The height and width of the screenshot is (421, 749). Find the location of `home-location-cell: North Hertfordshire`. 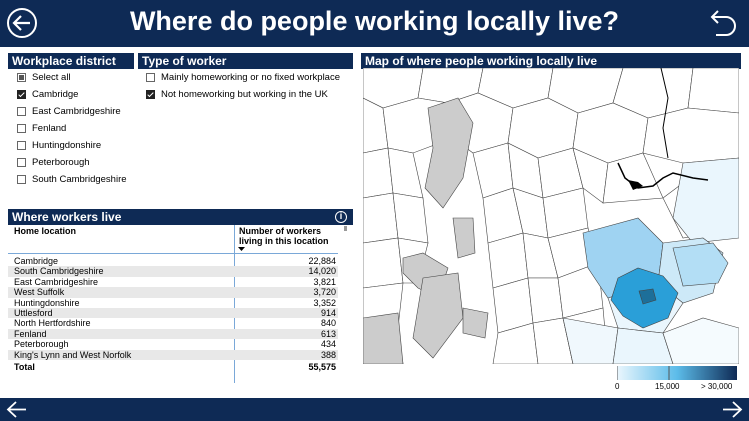

home-location-cell: North Hertfordshire is located at coordinates (52, 323).